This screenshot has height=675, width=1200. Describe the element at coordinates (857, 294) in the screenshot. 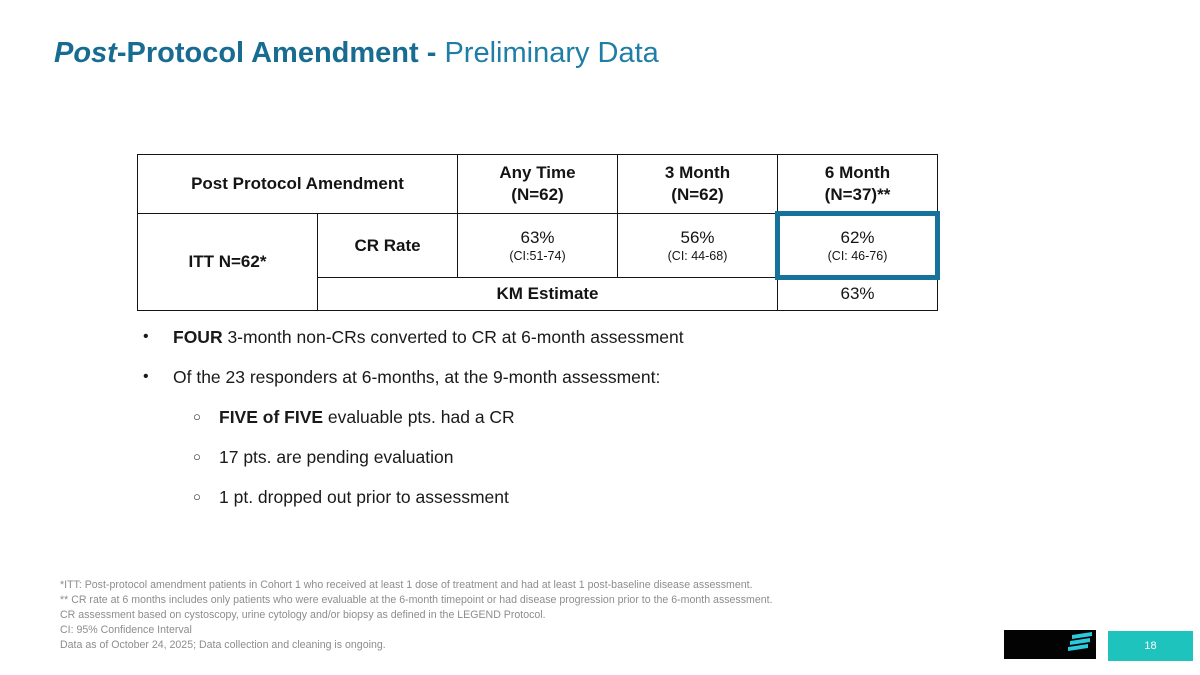

I see `km-estimate-value: 63%` at that location.